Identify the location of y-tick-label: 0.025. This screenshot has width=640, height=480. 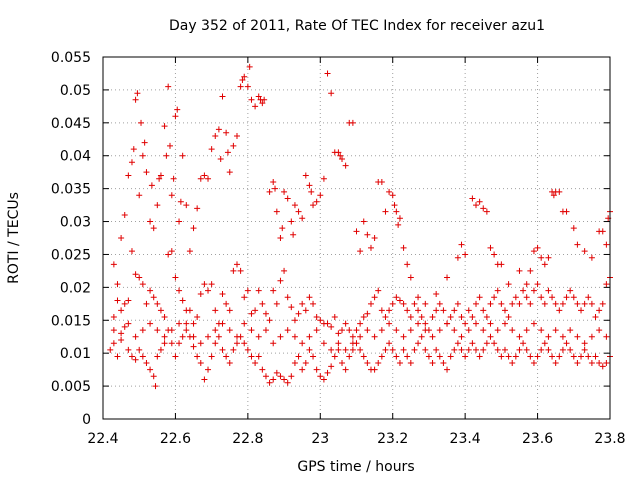
(71, 255).